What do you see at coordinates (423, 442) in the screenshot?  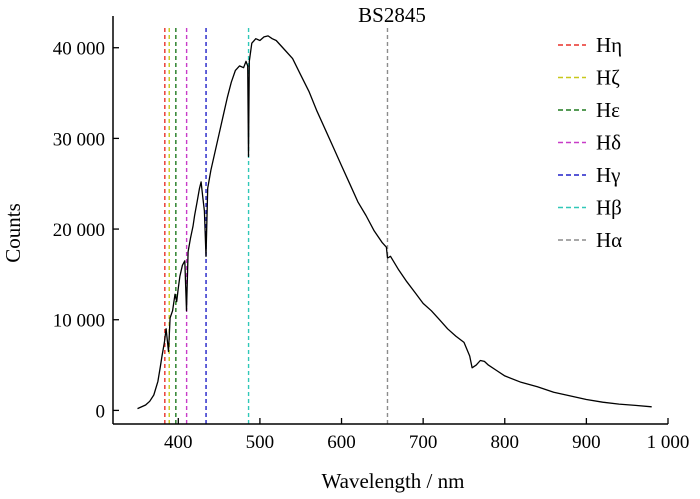 I see `x-tick-label: 700` at bounding box center [423, 442].